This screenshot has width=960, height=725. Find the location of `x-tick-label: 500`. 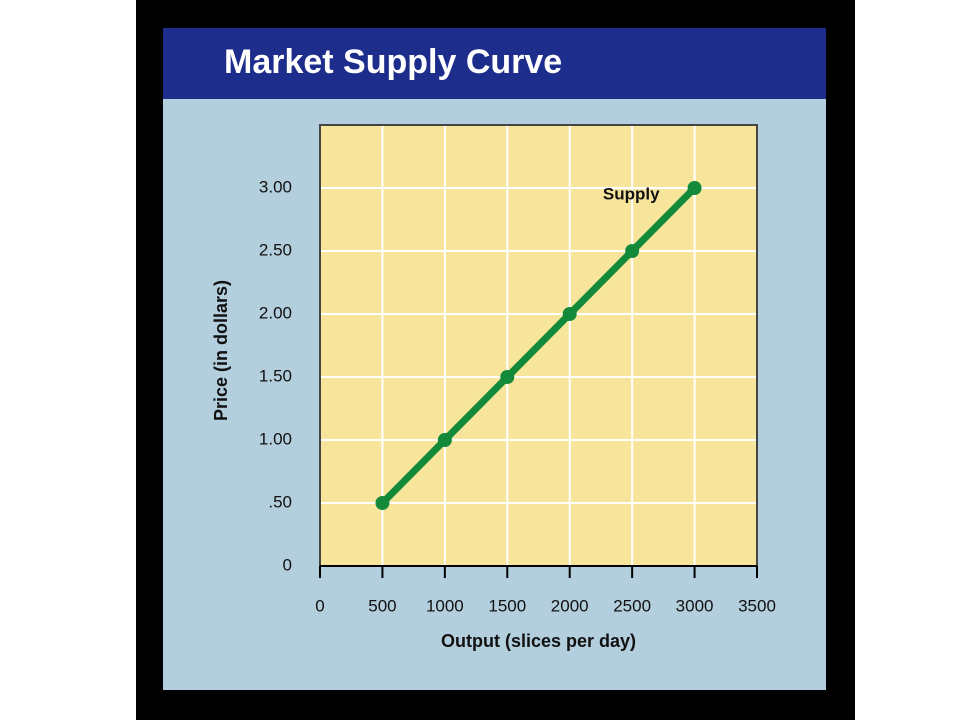

x-tick-label: 500 is located at coordinates (382, 605).